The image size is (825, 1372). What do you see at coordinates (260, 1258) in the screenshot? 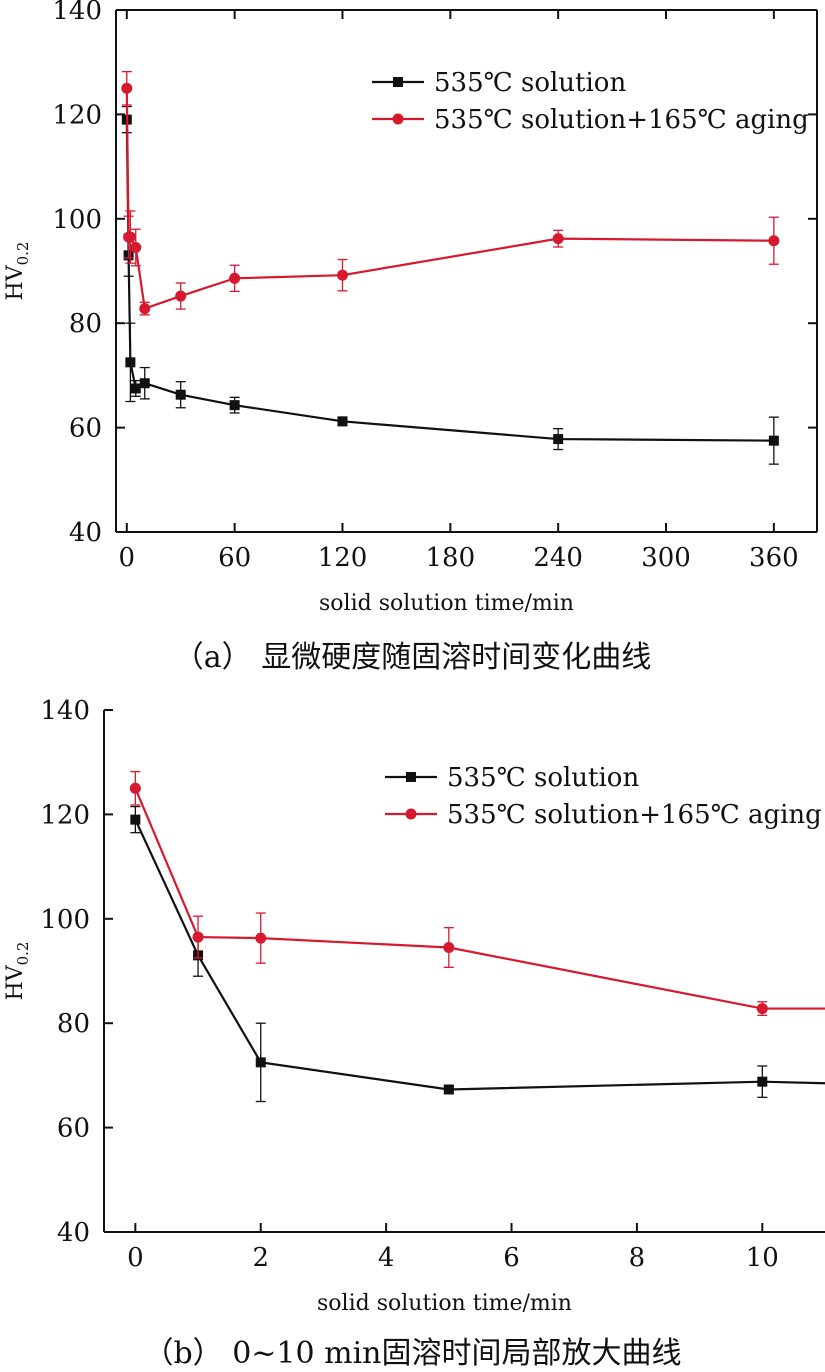
I see `x-tick-label: 2` at bounding box center [260, 1258].